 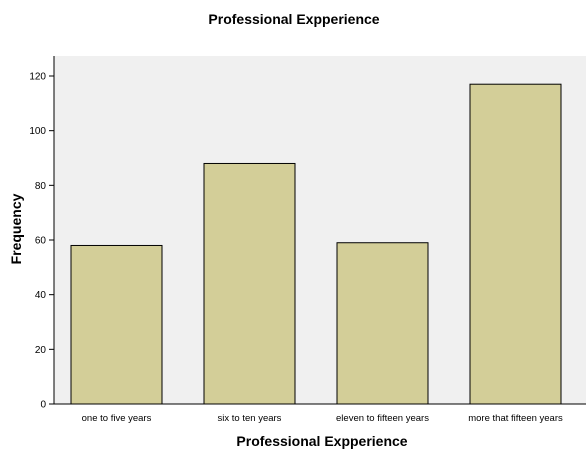 I want to click on y-axis-ticks: 0 20 40 60 80 100 120, so click(x=41, y=241).